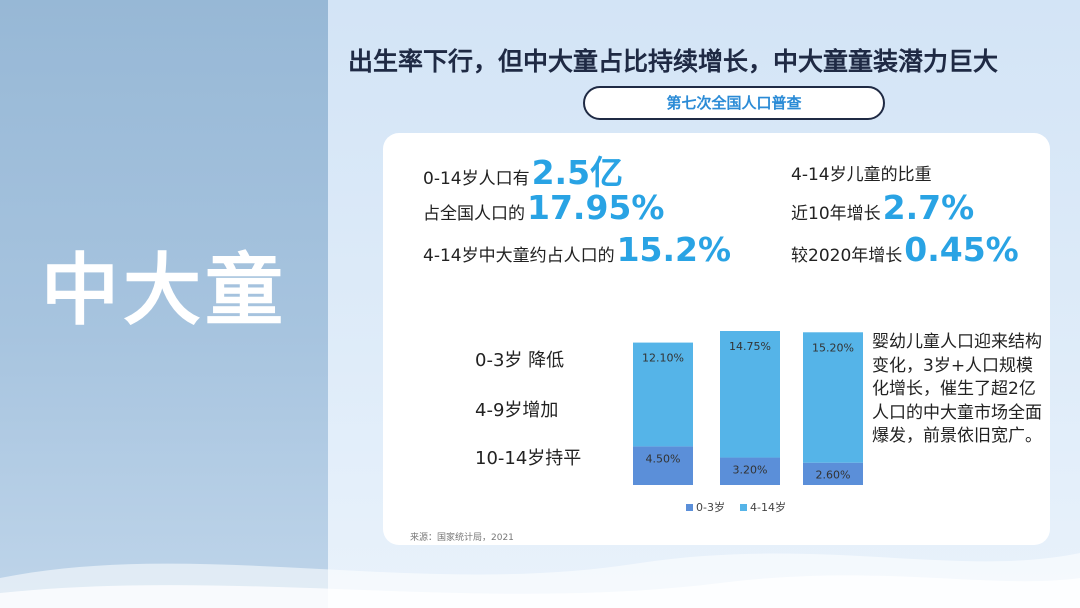  What do you see at coordinates (663, 458) in the screenshot?
I see `label-0-3-0: 4.50%` at bounding box center [663, 458].